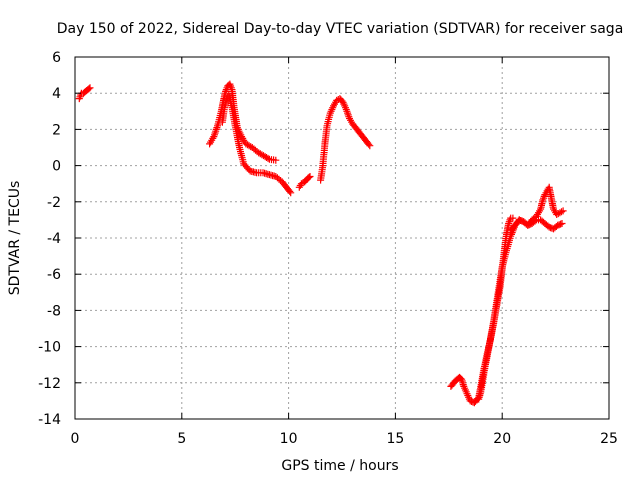 The height and width of the screenshot is (480, 640). What do you see at coordinates (49, 420) in the screenshot?
I see `y-tick-label: -14` at bounding box center [49, 420].